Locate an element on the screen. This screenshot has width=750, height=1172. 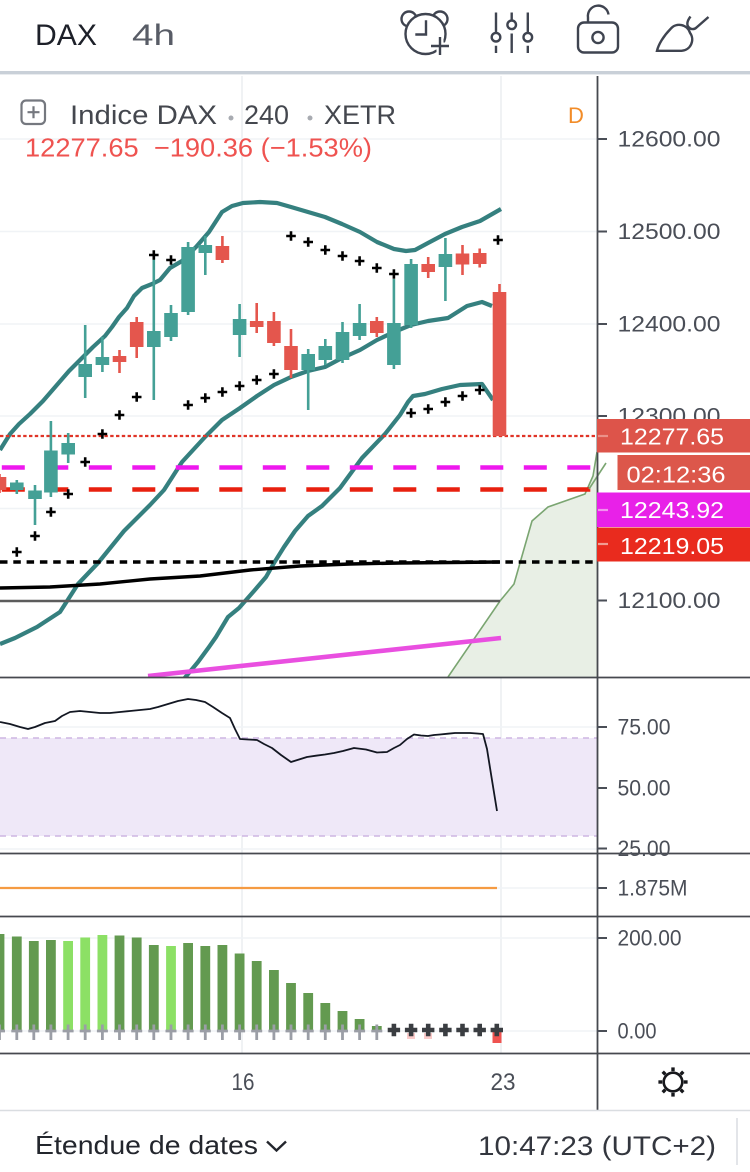
svg-text: 02:12:36 is located at coordinates (676, 475).